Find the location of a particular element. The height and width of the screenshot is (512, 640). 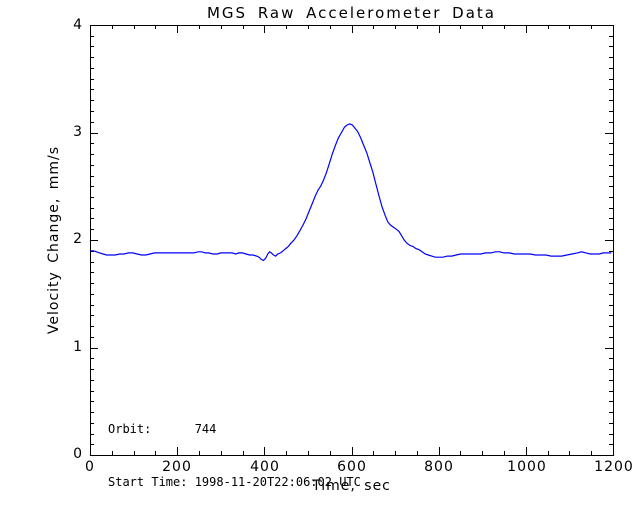

annotation-start-time: Start Time: 1998-11-20T22:06:02 UTC is located at coordinates (234, 481).